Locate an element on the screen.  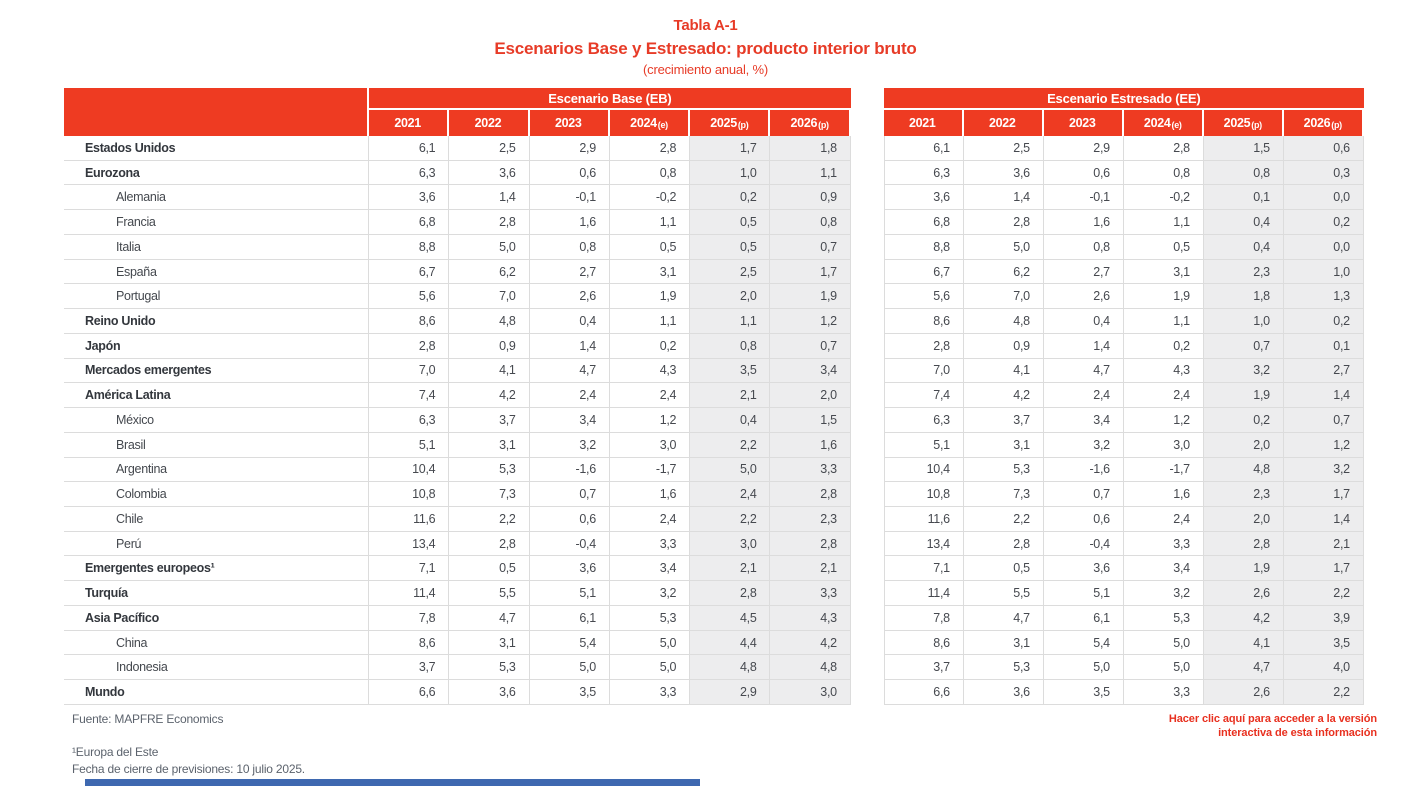
value-cell: 1,2 is located at coordinates (810, 321).